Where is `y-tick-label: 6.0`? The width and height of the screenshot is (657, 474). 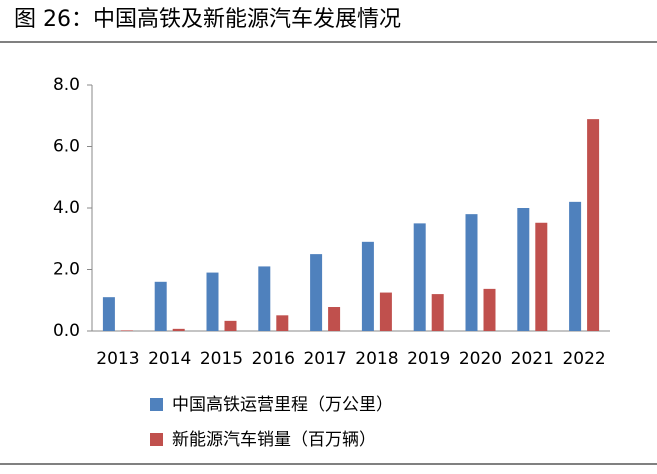 y-tick-label: 6.0 is located at coordinates (66, 147).